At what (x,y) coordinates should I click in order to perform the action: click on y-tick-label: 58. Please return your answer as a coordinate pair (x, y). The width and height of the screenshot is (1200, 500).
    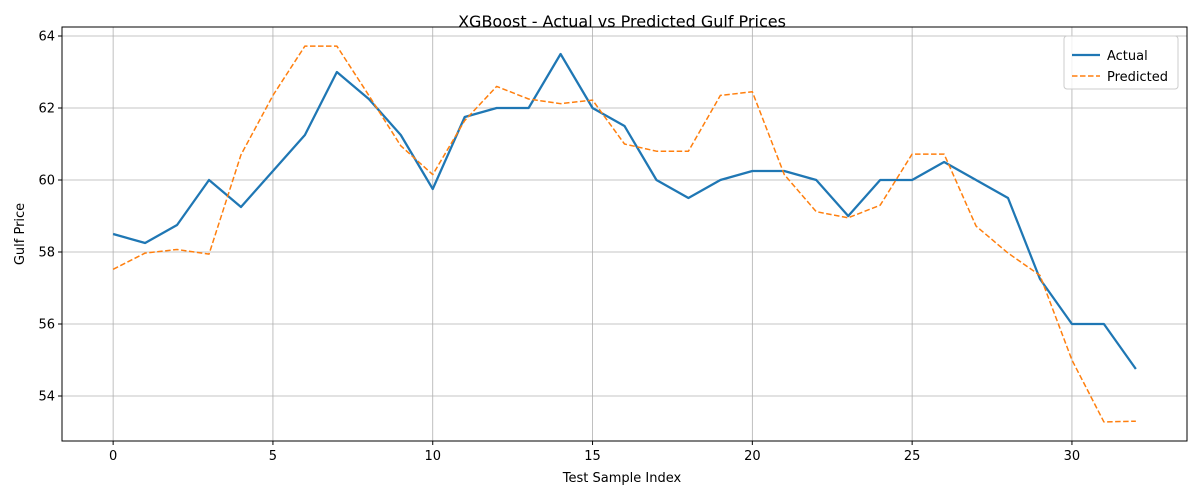
    Looking at the image, I should click on (46, 253).